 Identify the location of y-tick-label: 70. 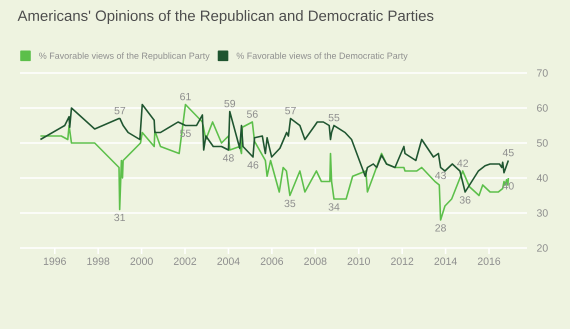
(542, 73).